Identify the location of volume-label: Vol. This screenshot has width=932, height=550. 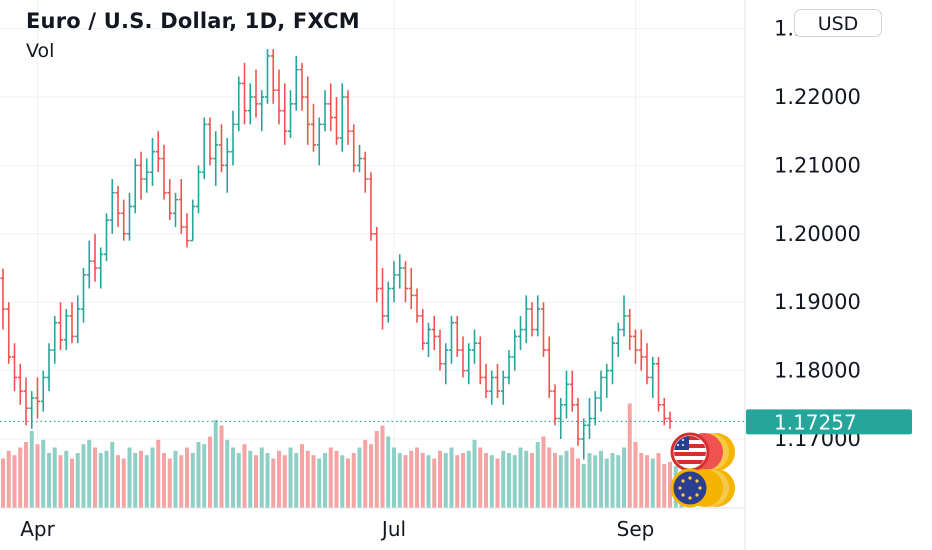
(40, 51).